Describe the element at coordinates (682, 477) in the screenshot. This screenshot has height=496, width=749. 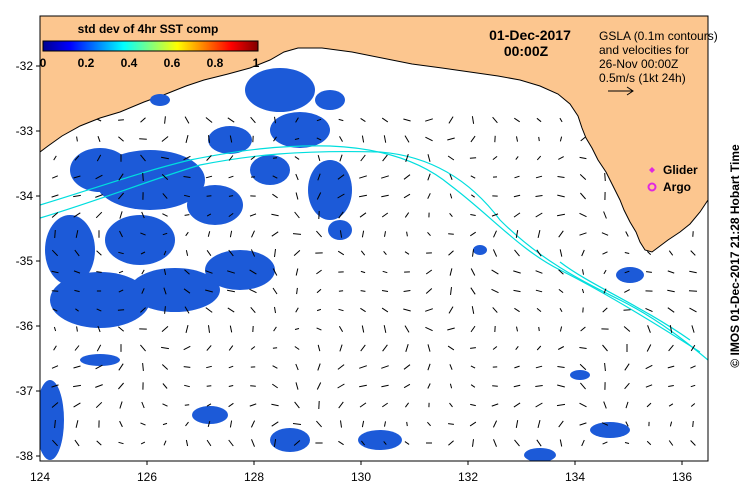
I see `x-tick-label: 136` at that location.